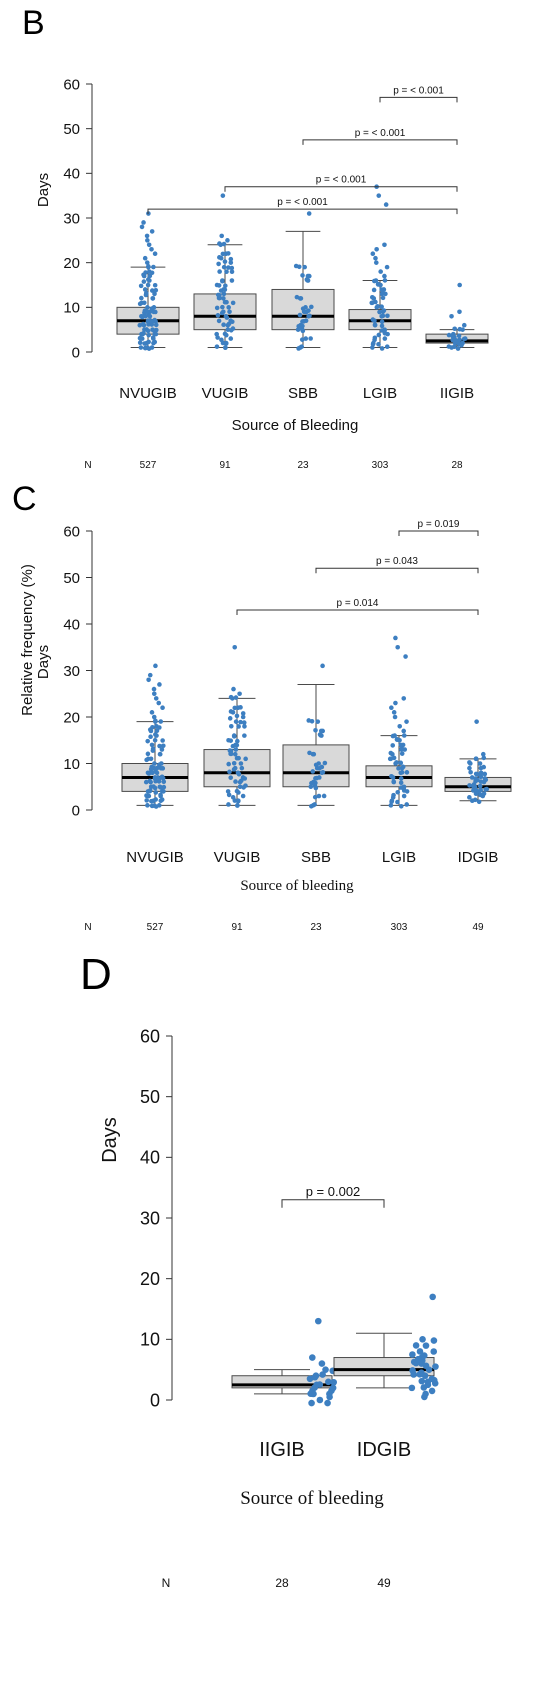 Image resolution: width=550 pixels, height=1687 pixels. I want to click on p-value-label: p = 0.002, so click(333, 1191).